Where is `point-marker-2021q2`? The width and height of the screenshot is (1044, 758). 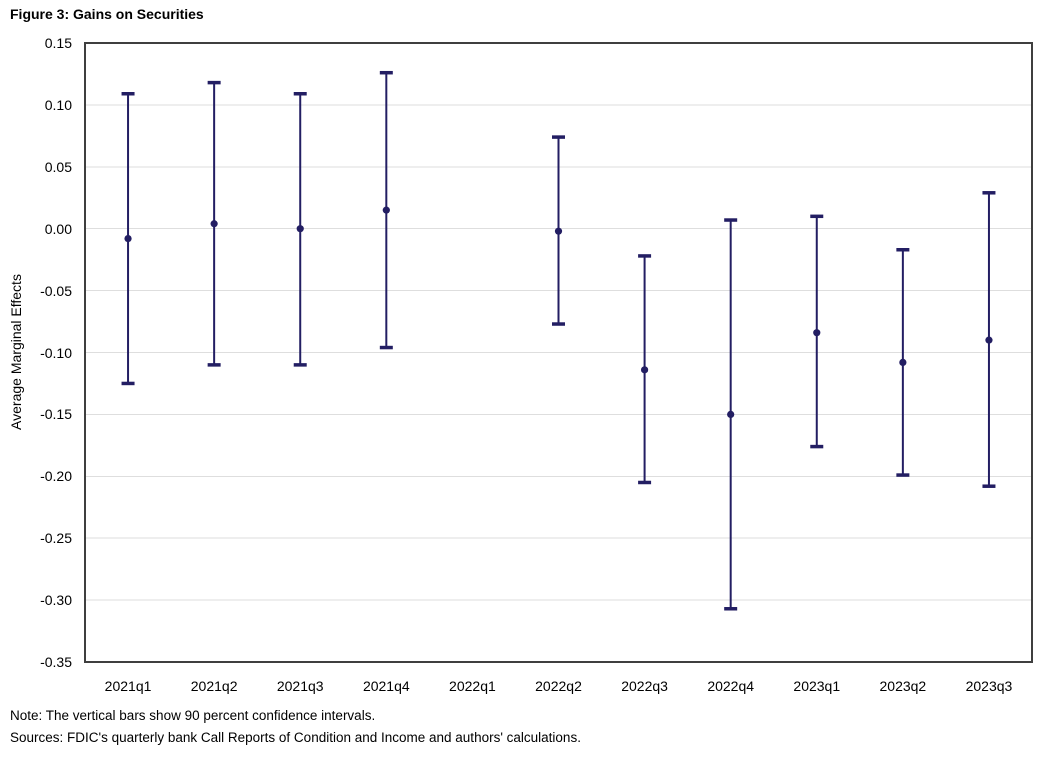
point-marker-2021q2 is located at coordinates (214, 224).